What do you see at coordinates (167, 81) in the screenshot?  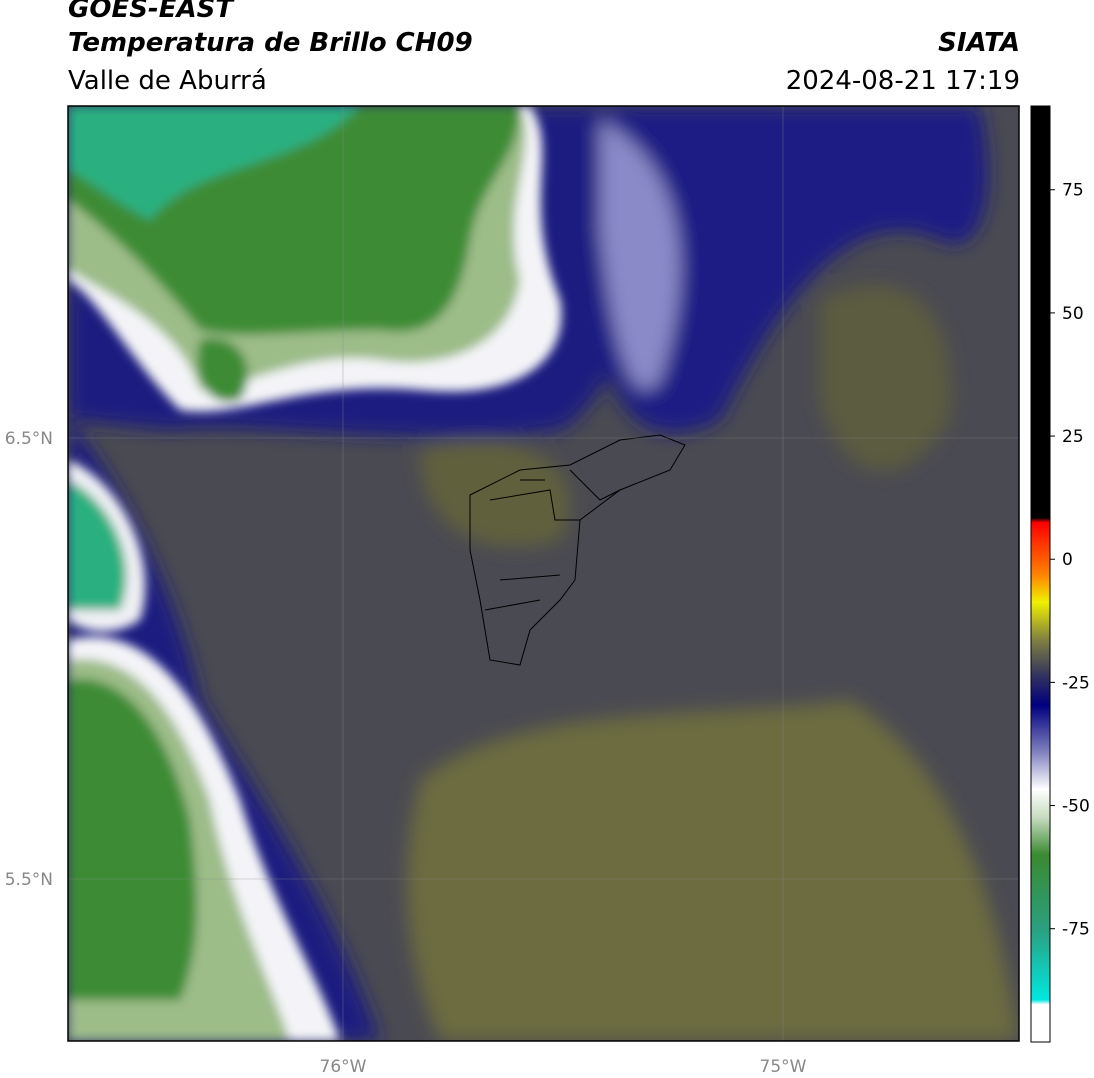 I see `region: Valle de Aburrá` at bounding box center [167, 81].